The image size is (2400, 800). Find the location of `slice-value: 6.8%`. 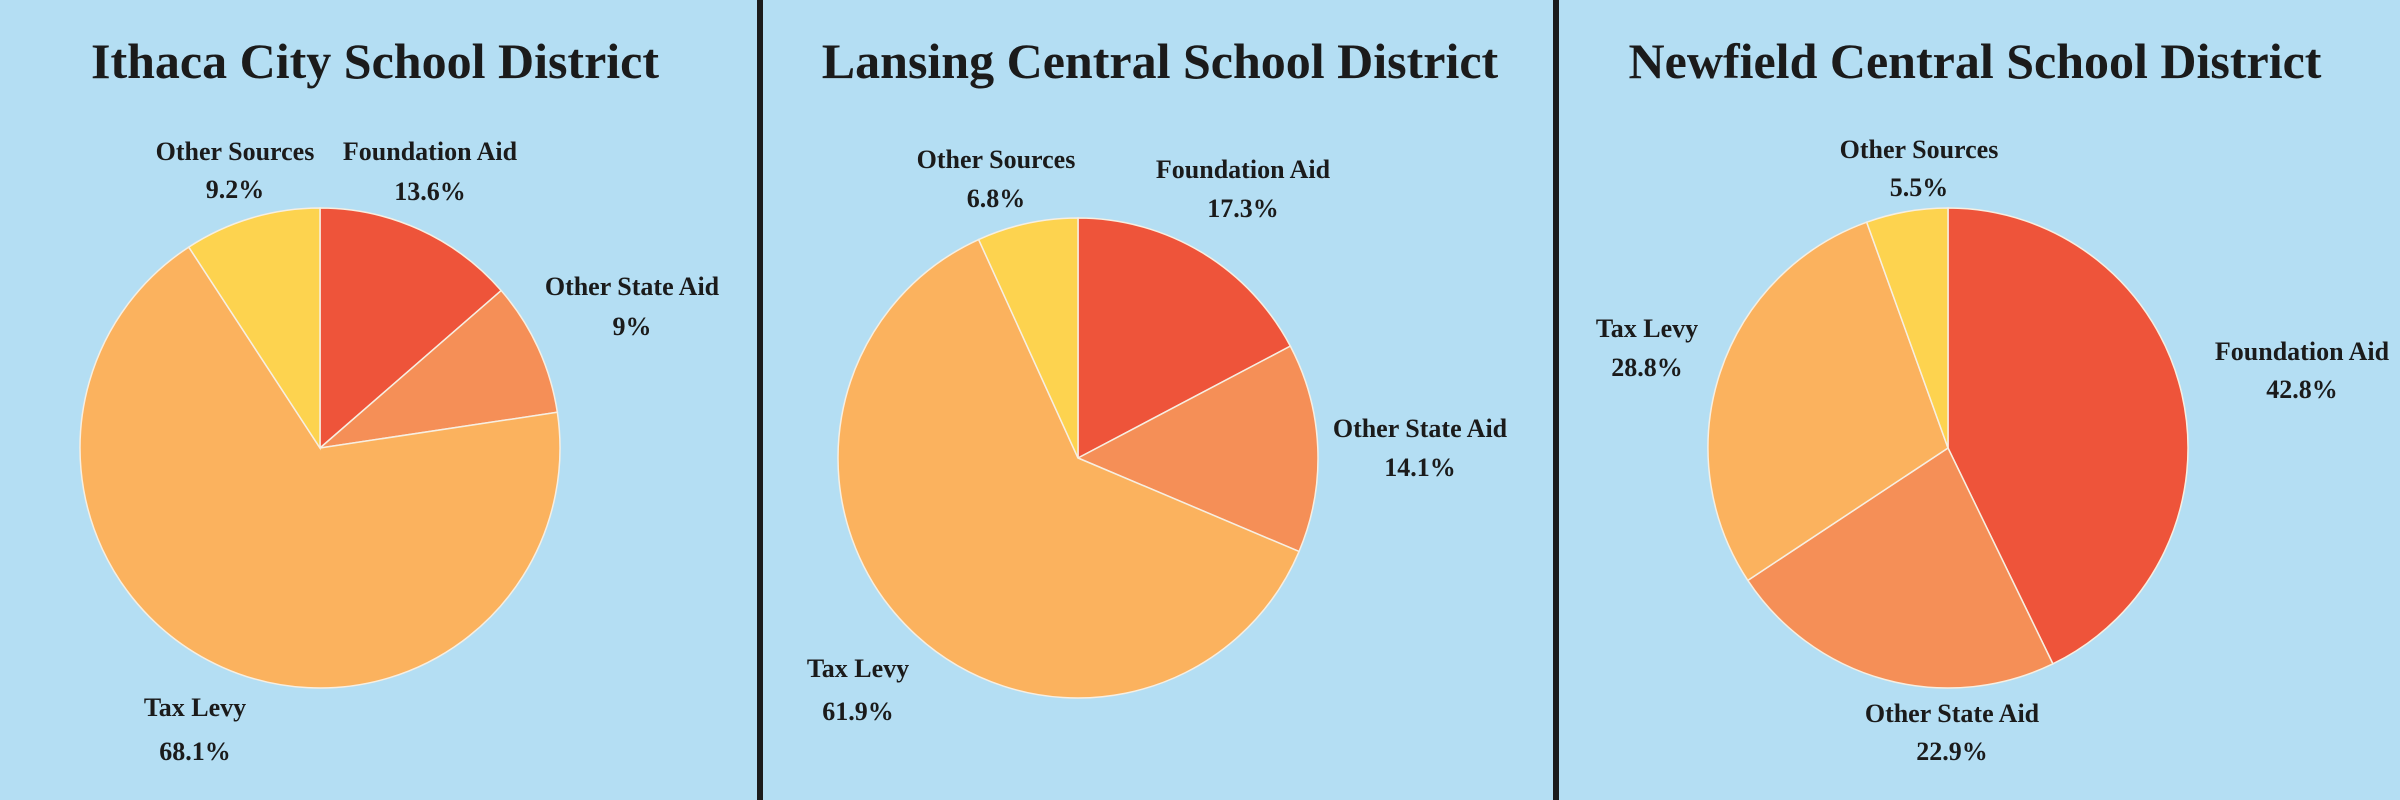

slice-value: 6.8% is located at coordinates (996, 198).